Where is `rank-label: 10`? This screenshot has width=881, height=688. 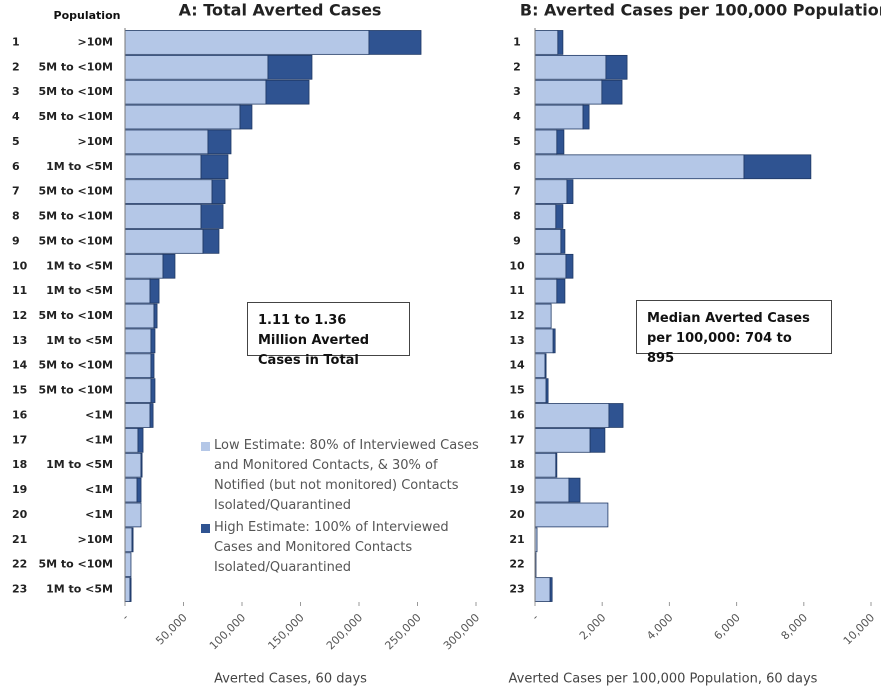
rank-label: 10 is located at coordinates (20, 265).